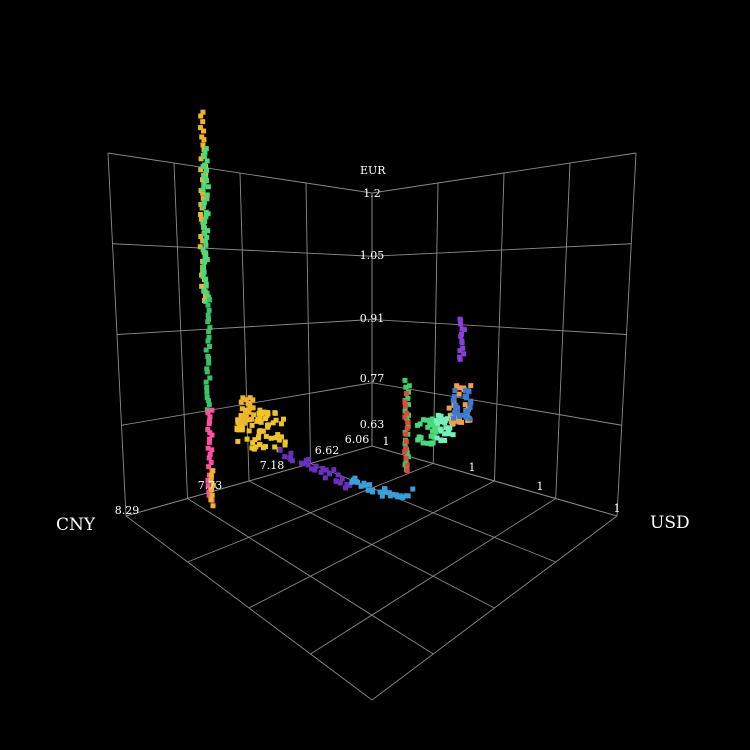  Describe the element at coordinates (372, 318) in the screenshot. I see `z-tick-label: 0.91` at that location.